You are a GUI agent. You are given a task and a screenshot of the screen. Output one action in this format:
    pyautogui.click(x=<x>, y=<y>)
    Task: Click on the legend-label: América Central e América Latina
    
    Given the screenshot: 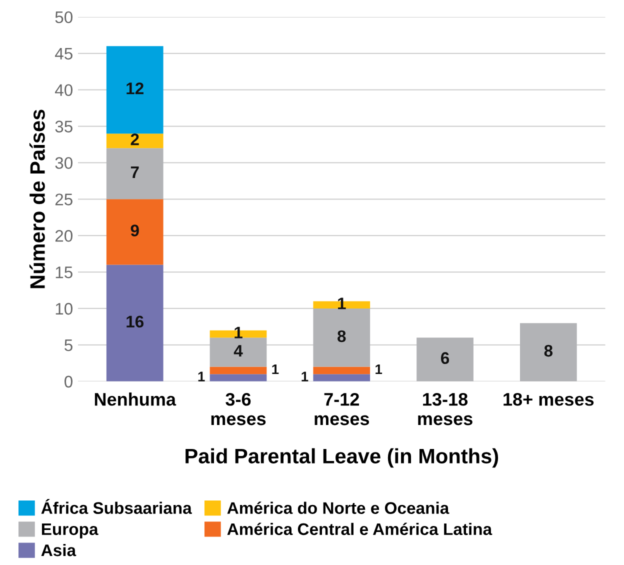 What is the action you would take?
    pyautogui.click(x=359, y=529)
    